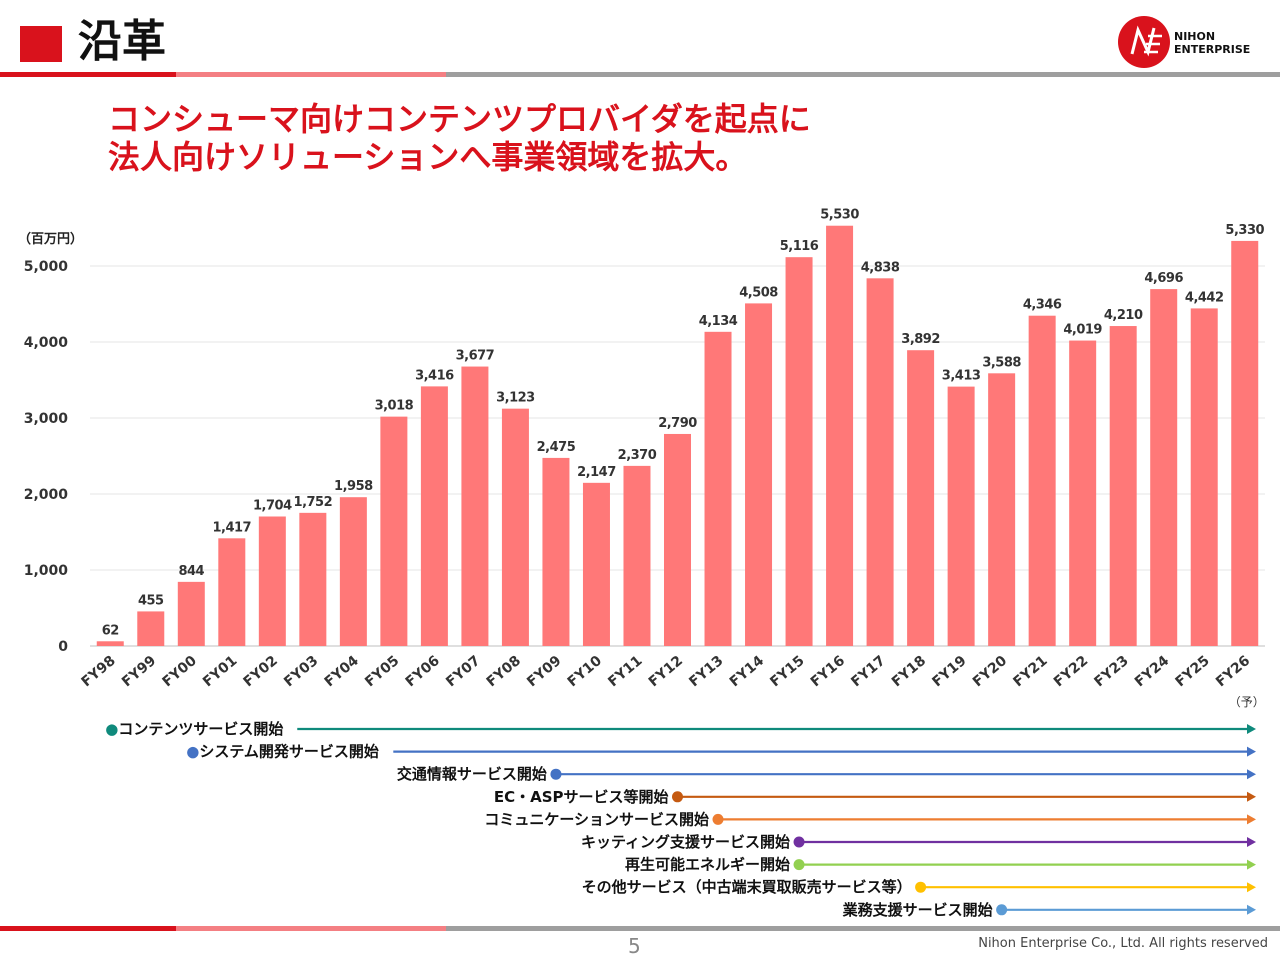  What do you see at coordinates (581, 797) in the screenshot?
I see `timeline-label: EC・ASPサービス等開始` at bounding box center [581, 797].